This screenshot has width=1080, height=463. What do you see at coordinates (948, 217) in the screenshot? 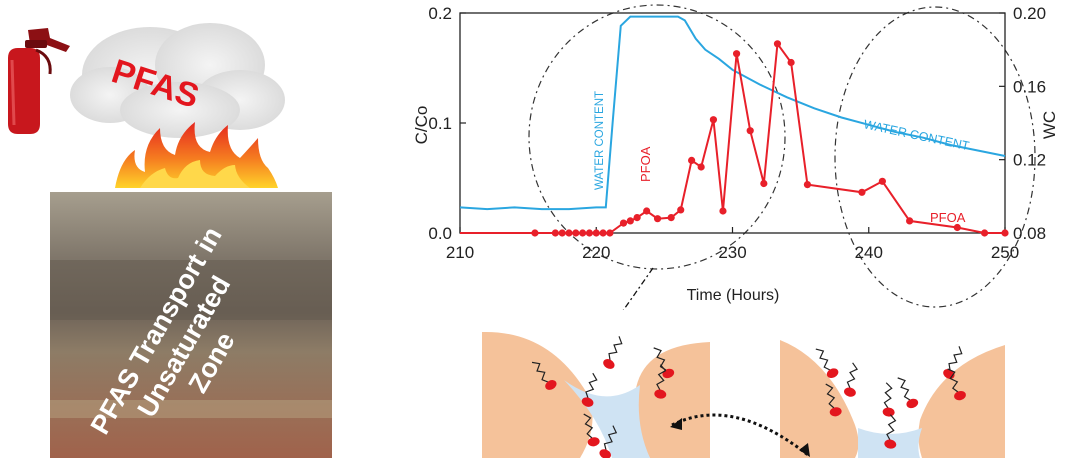
I see `annotation-pfoa-right: PFOA` at bounding box center [948, 217].